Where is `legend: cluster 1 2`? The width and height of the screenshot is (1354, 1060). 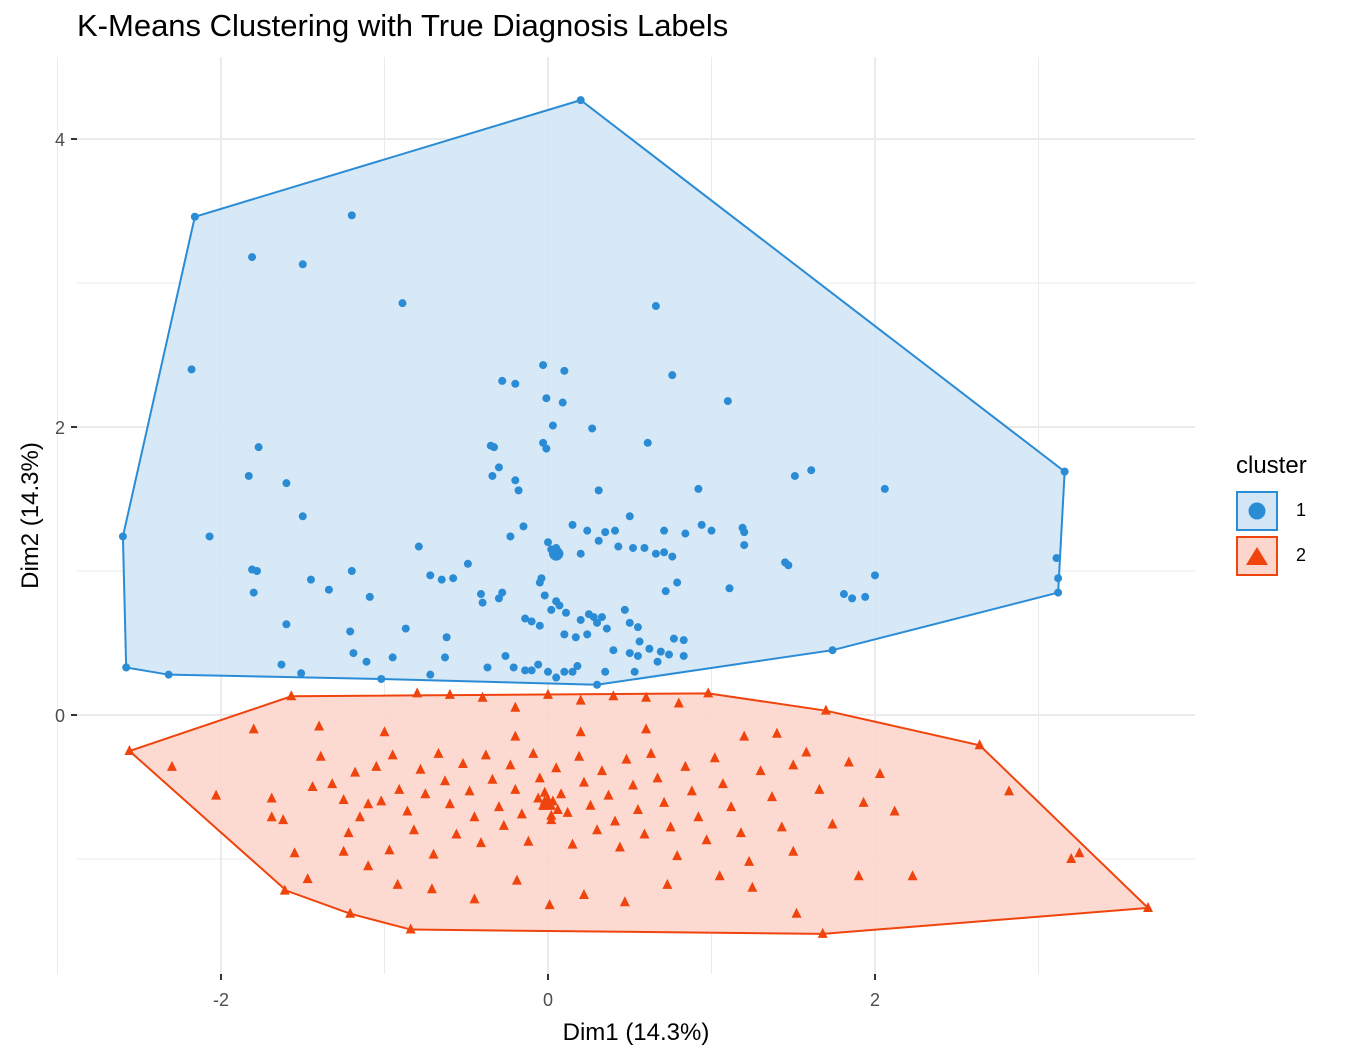 legend: cluster 1 2 is located at coordinates (1271, 515).